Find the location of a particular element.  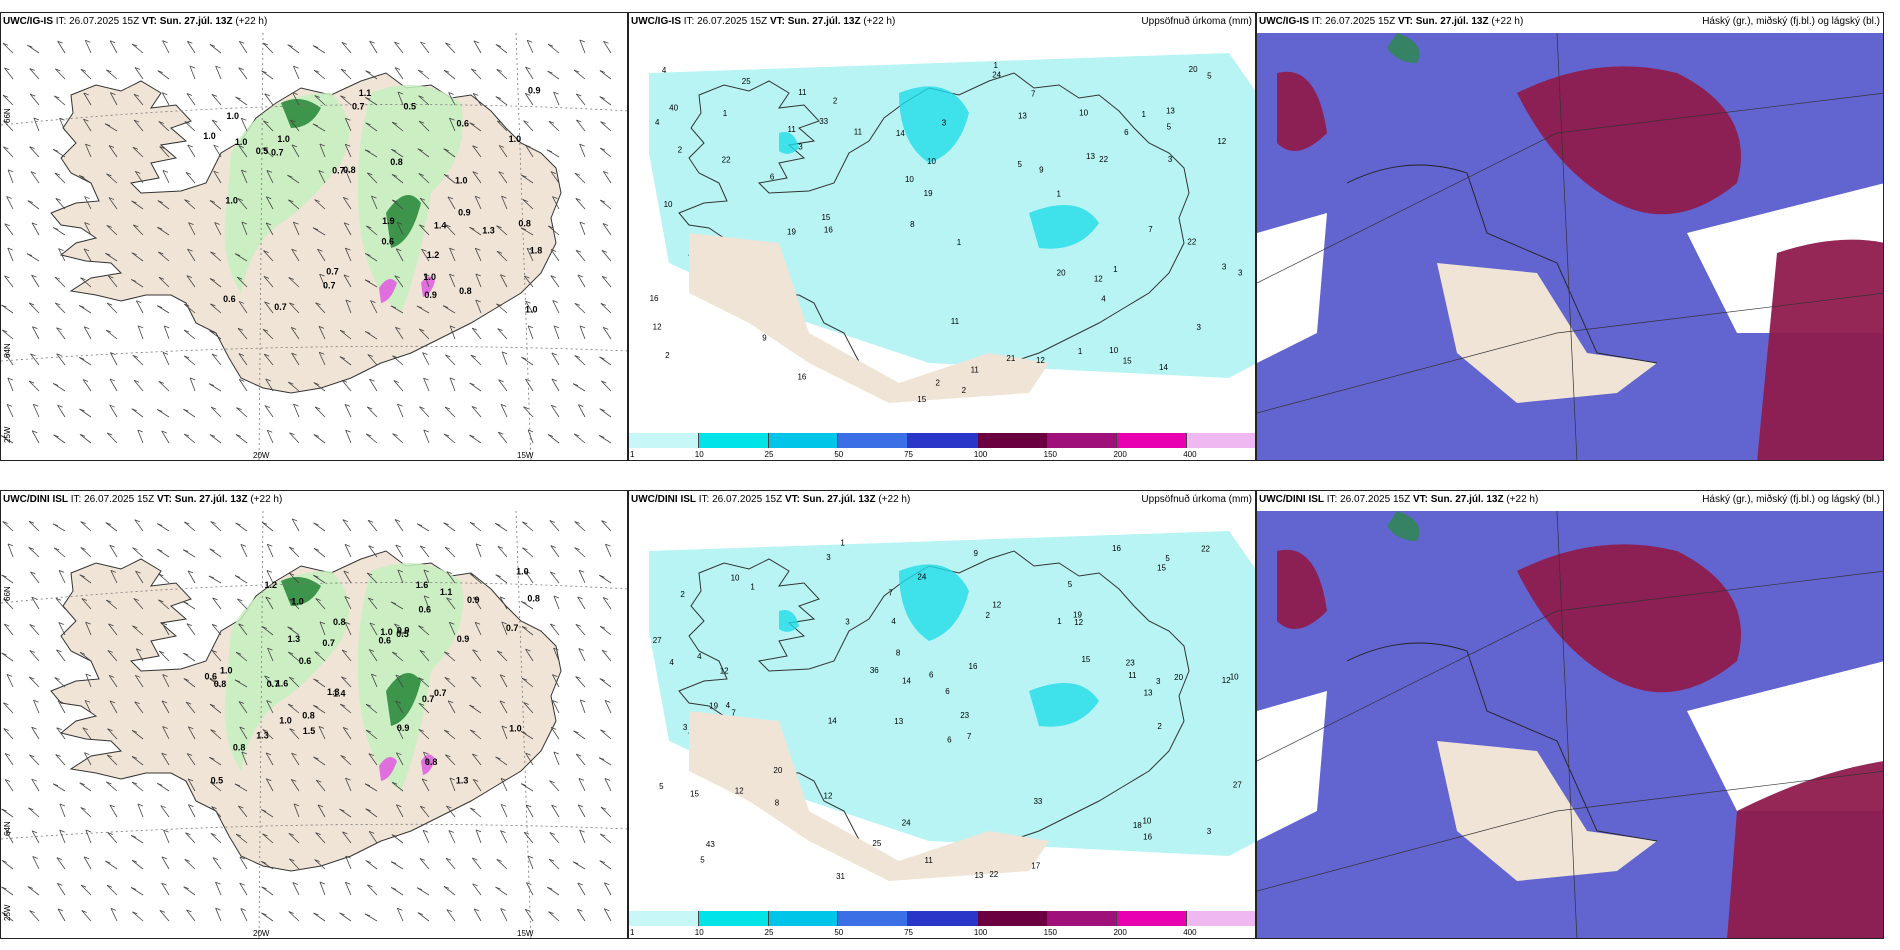

value-label: 1.2 is located at coordinates (433, 255).